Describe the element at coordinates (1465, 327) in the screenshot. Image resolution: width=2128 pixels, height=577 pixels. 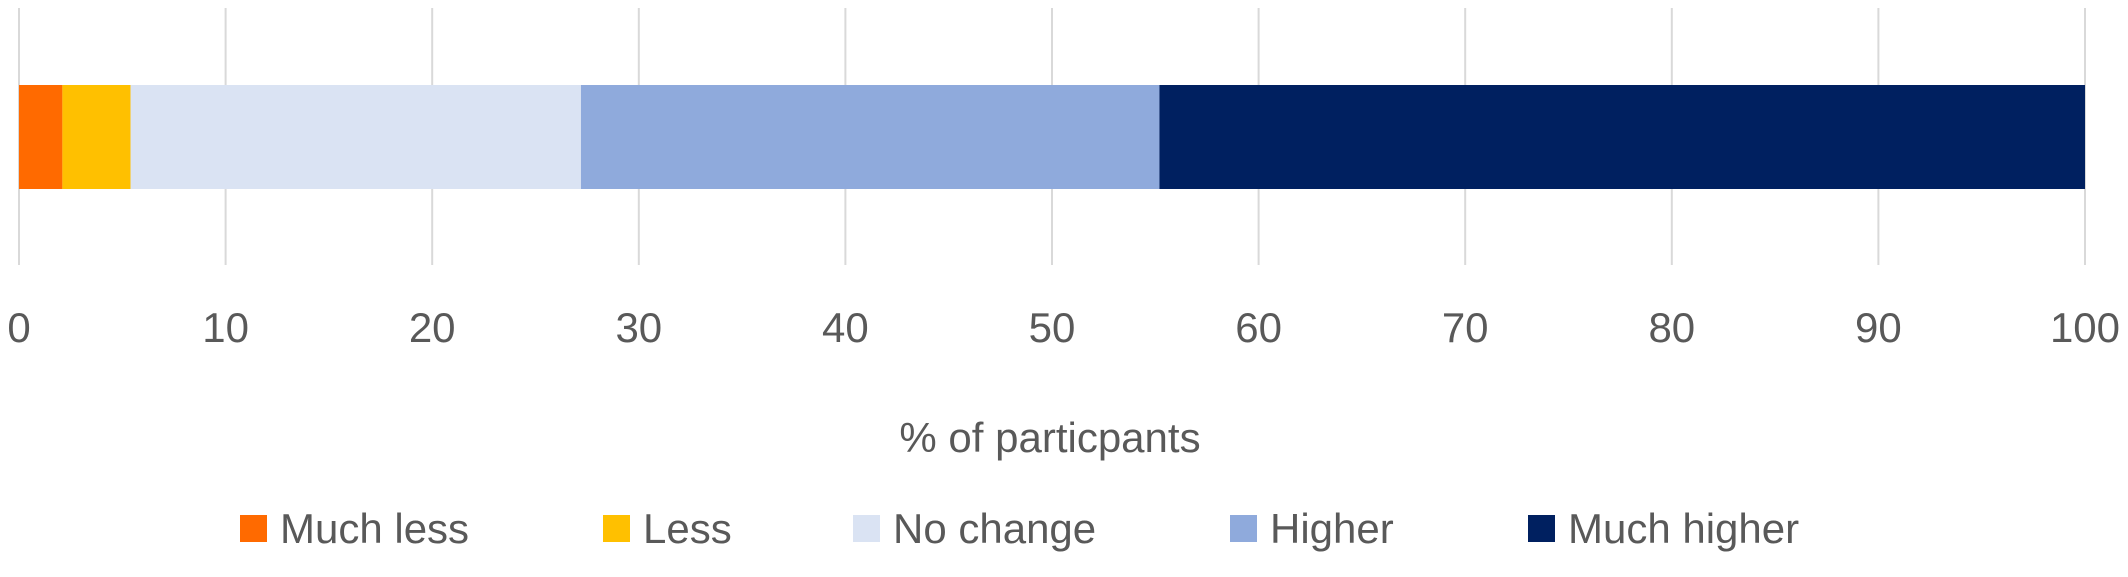
I see `x-tick-label: 70` at that location.